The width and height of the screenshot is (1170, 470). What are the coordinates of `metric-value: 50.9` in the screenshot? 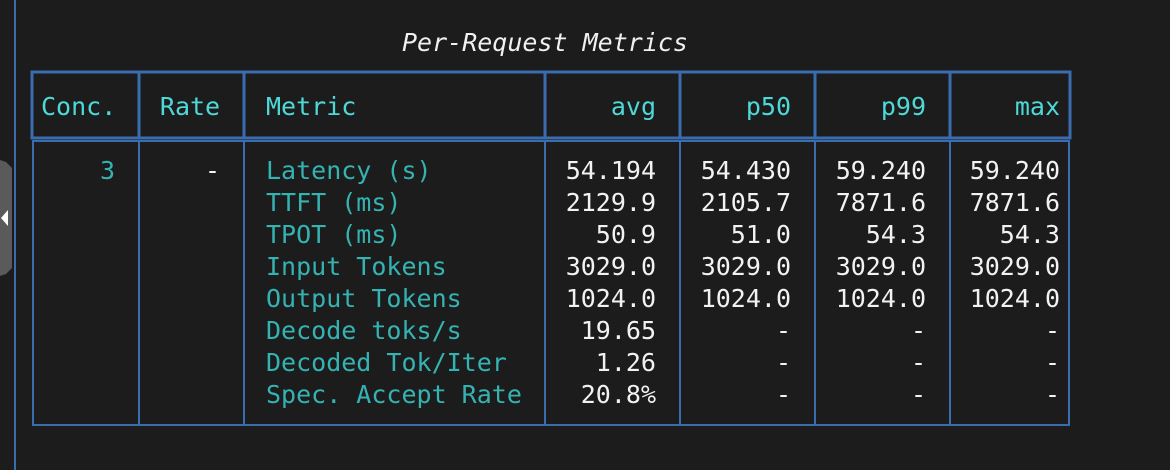 It's located at (626, 234).